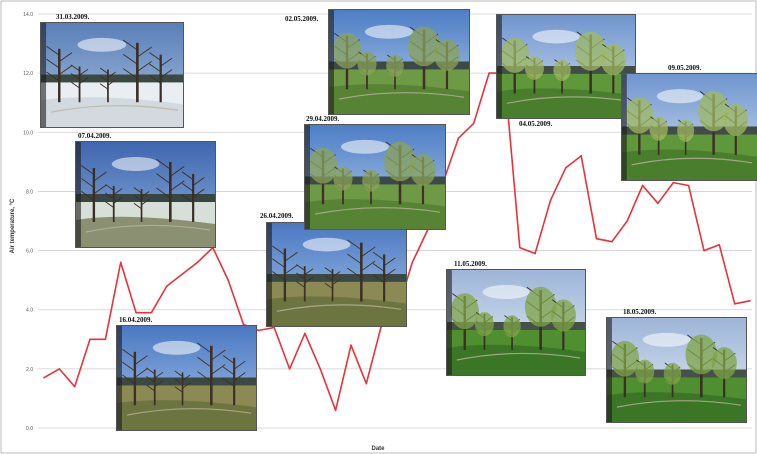  Describe the element at coordinates (73, 17) in the screenshot. I see `photo-date-label: 31.03.2009.` at that location.